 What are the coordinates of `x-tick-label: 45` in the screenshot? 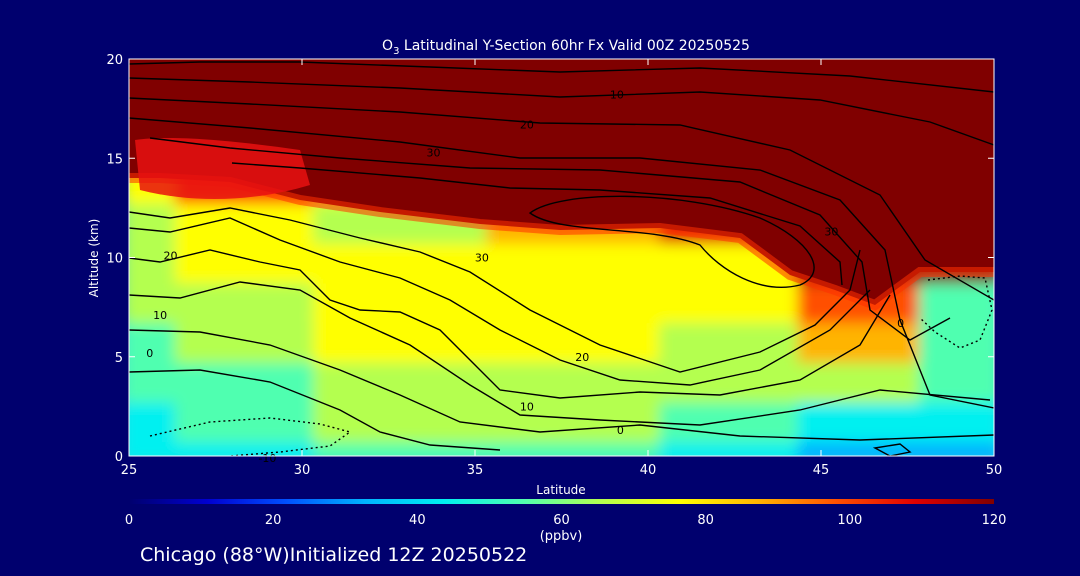 It's located at (821, 470).